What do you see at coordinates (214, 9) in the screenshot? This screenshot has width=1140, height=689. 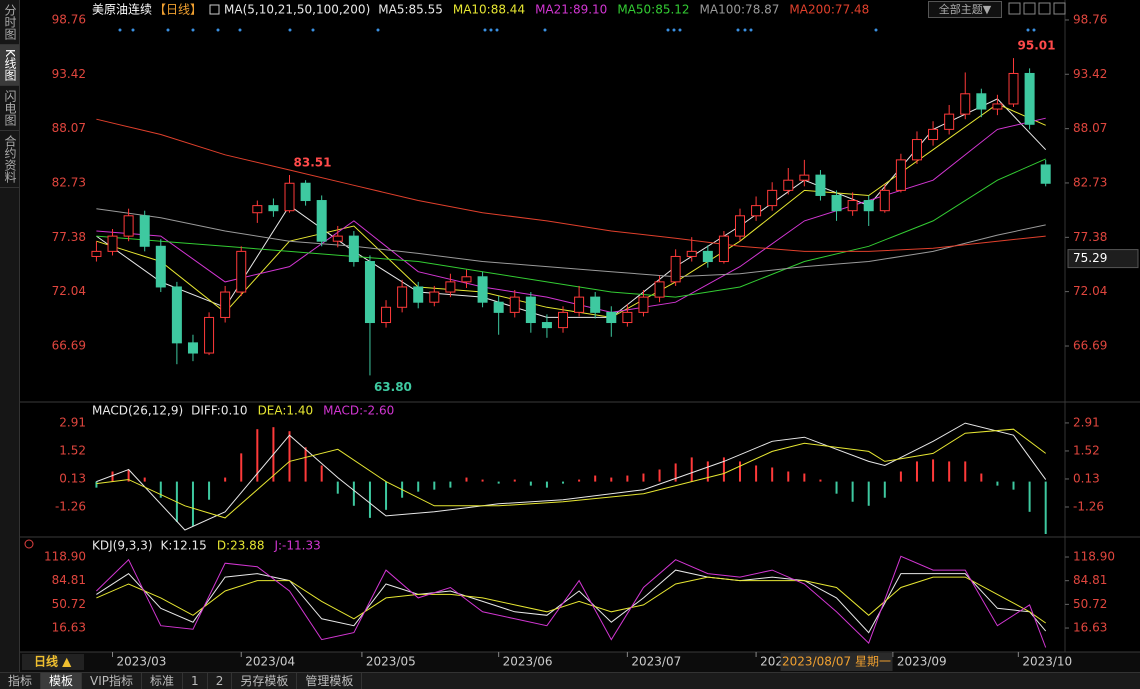 I see `legend-icon` at bounding box center [214, 9].